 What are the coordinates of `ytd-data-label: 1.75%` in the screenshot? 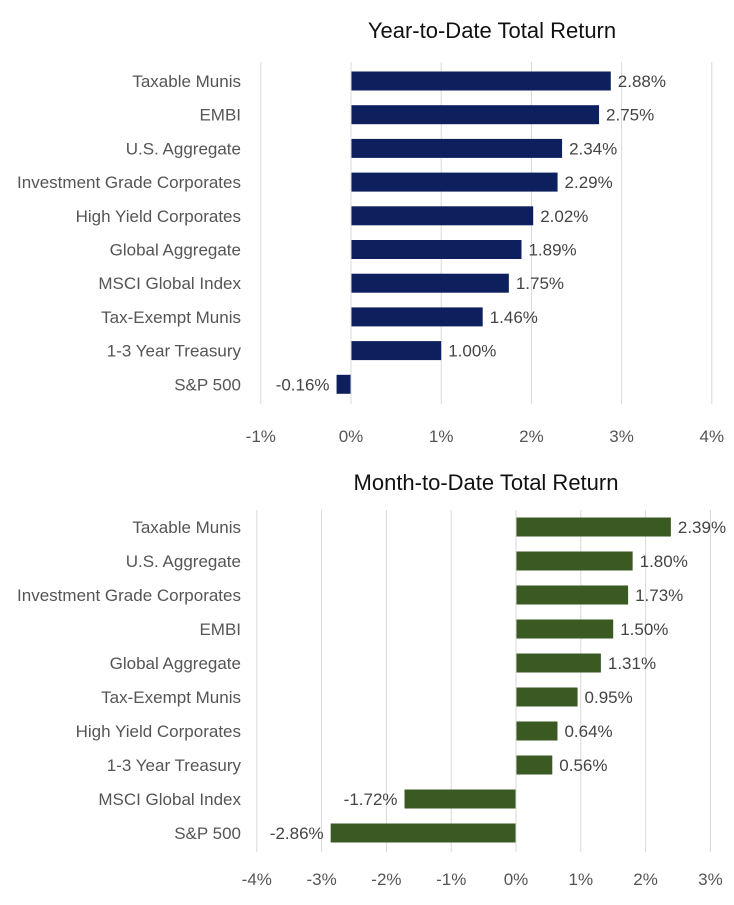 It's located at (540, 283).